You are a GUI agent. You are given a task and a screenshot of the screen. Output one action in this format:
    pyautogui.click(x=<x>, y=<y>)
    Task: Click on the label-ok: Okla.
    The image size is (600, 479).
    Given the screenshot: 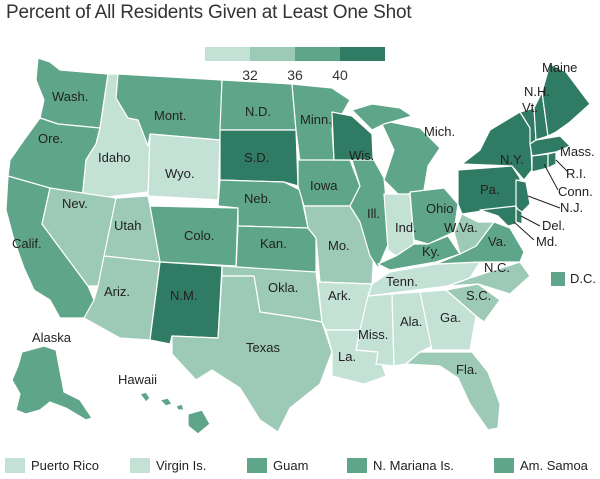 What is the action you would take?
    pyautogui.click(x=283, y=287)
    